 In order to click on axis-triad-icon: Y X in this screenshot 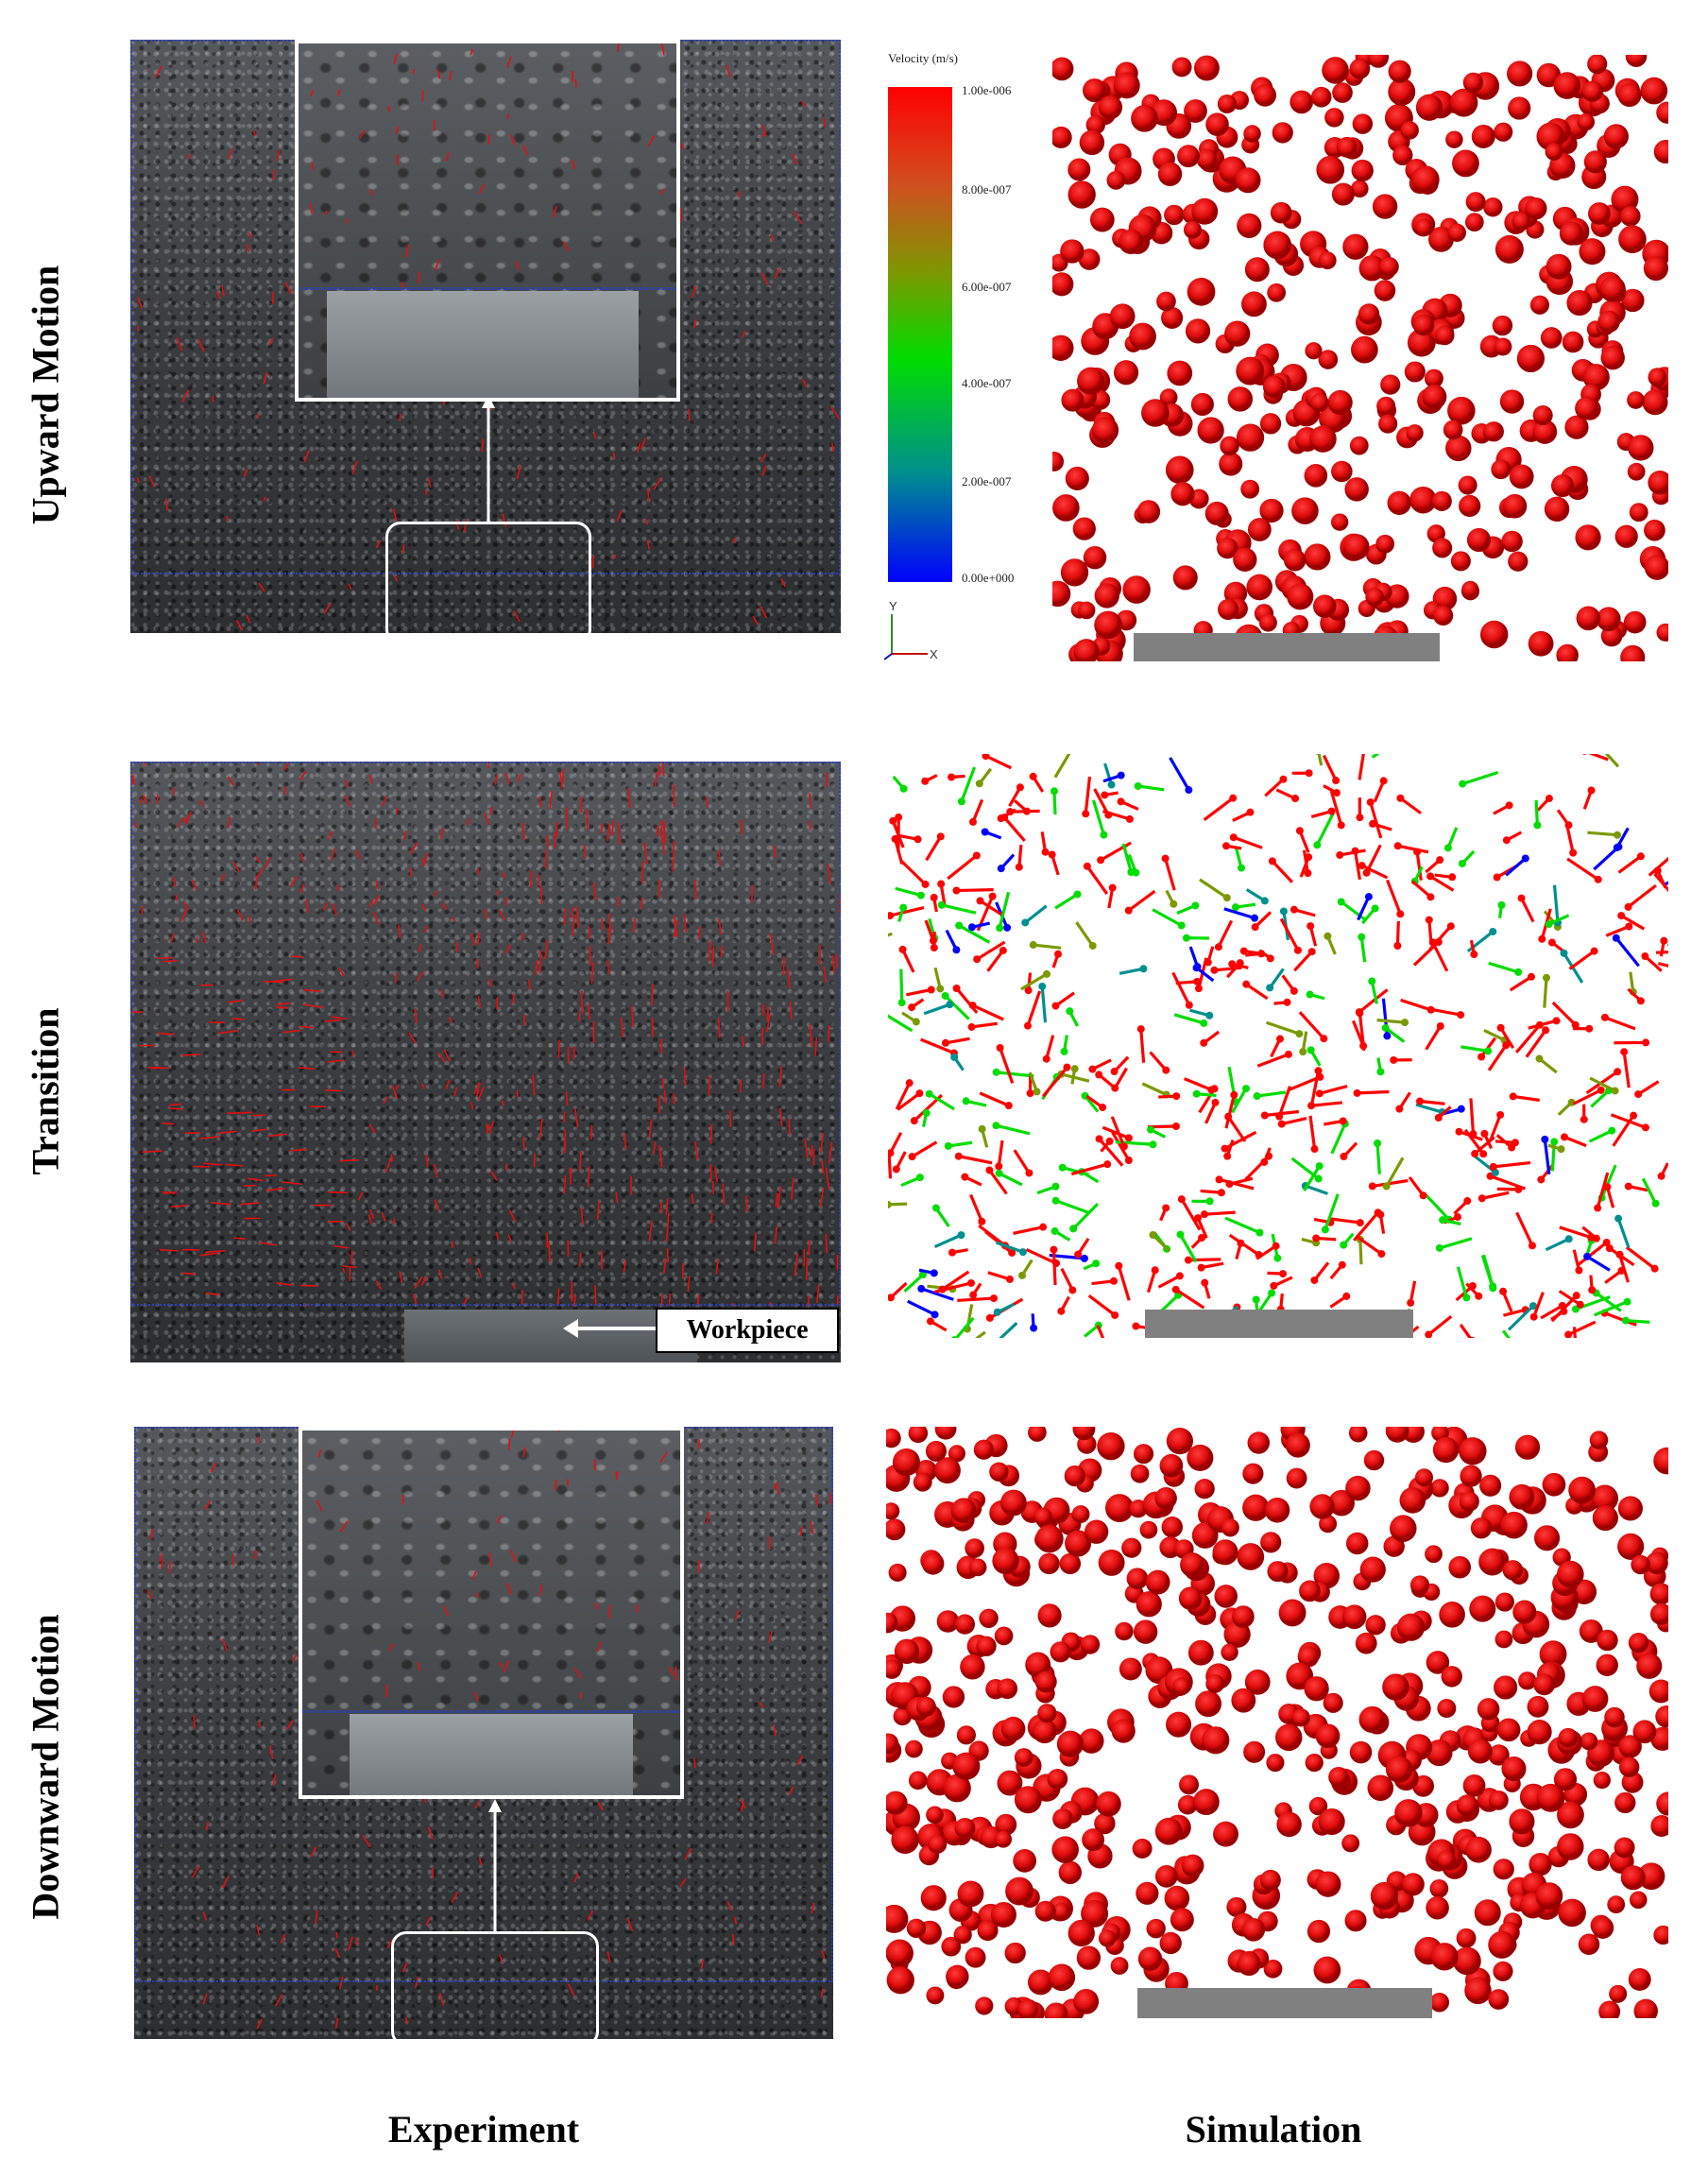, I will do `click(911, 630)`.